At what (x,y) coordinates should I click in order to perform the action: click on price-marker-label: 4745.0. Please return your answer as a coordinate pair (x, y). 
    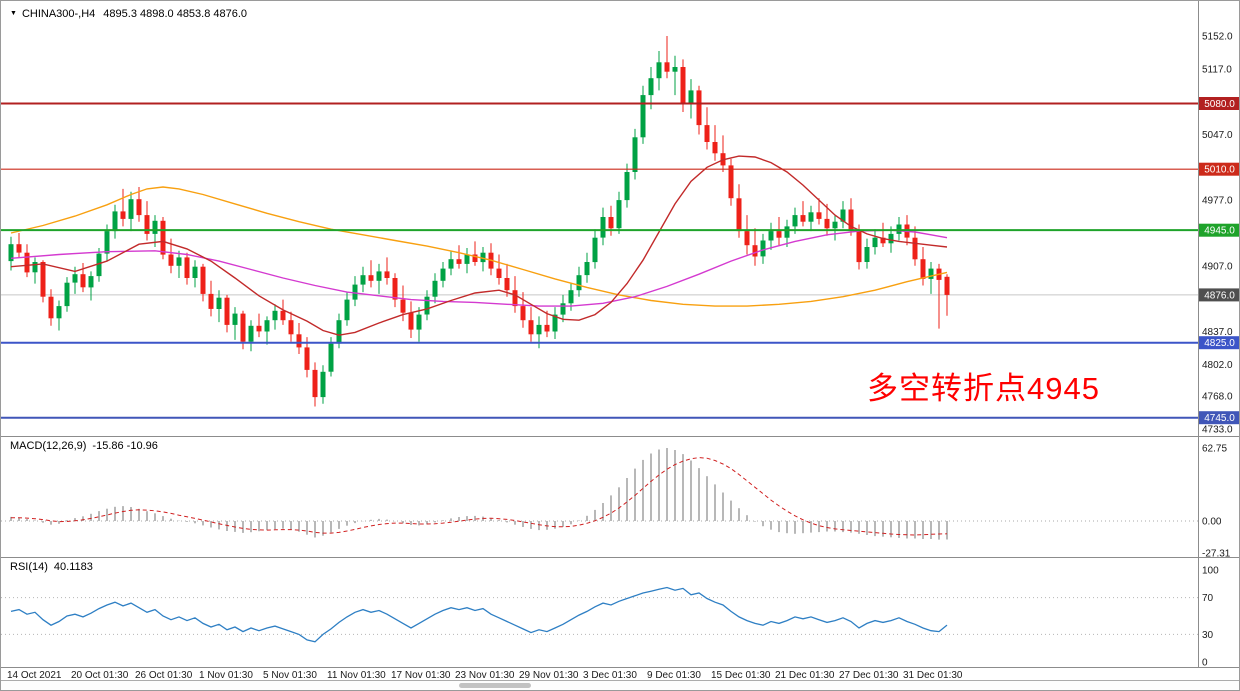
    Looking at the image, I should click on (1219, 418).